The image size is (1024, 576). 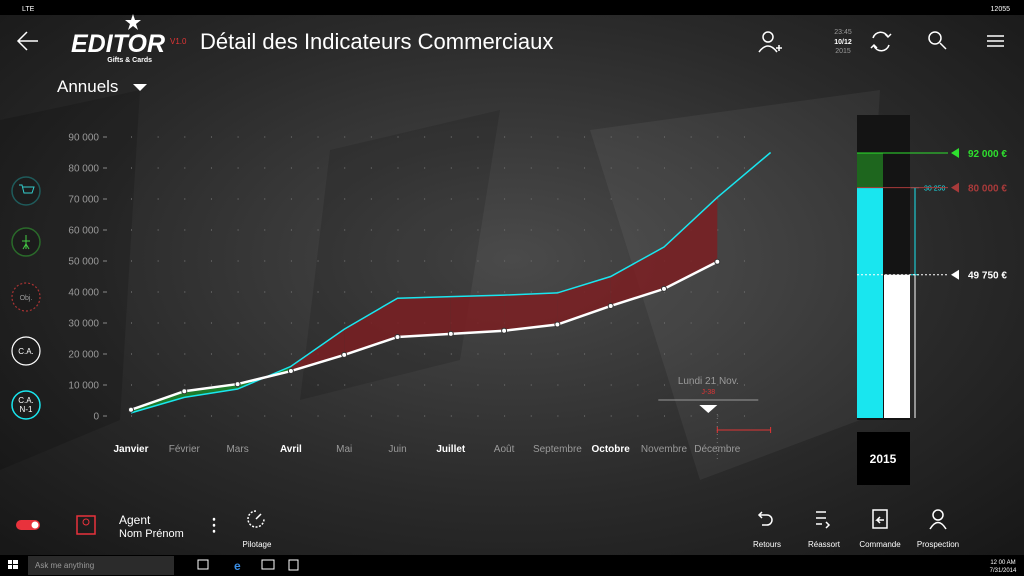 I want to click on task-view, so click(x=203, y=564).